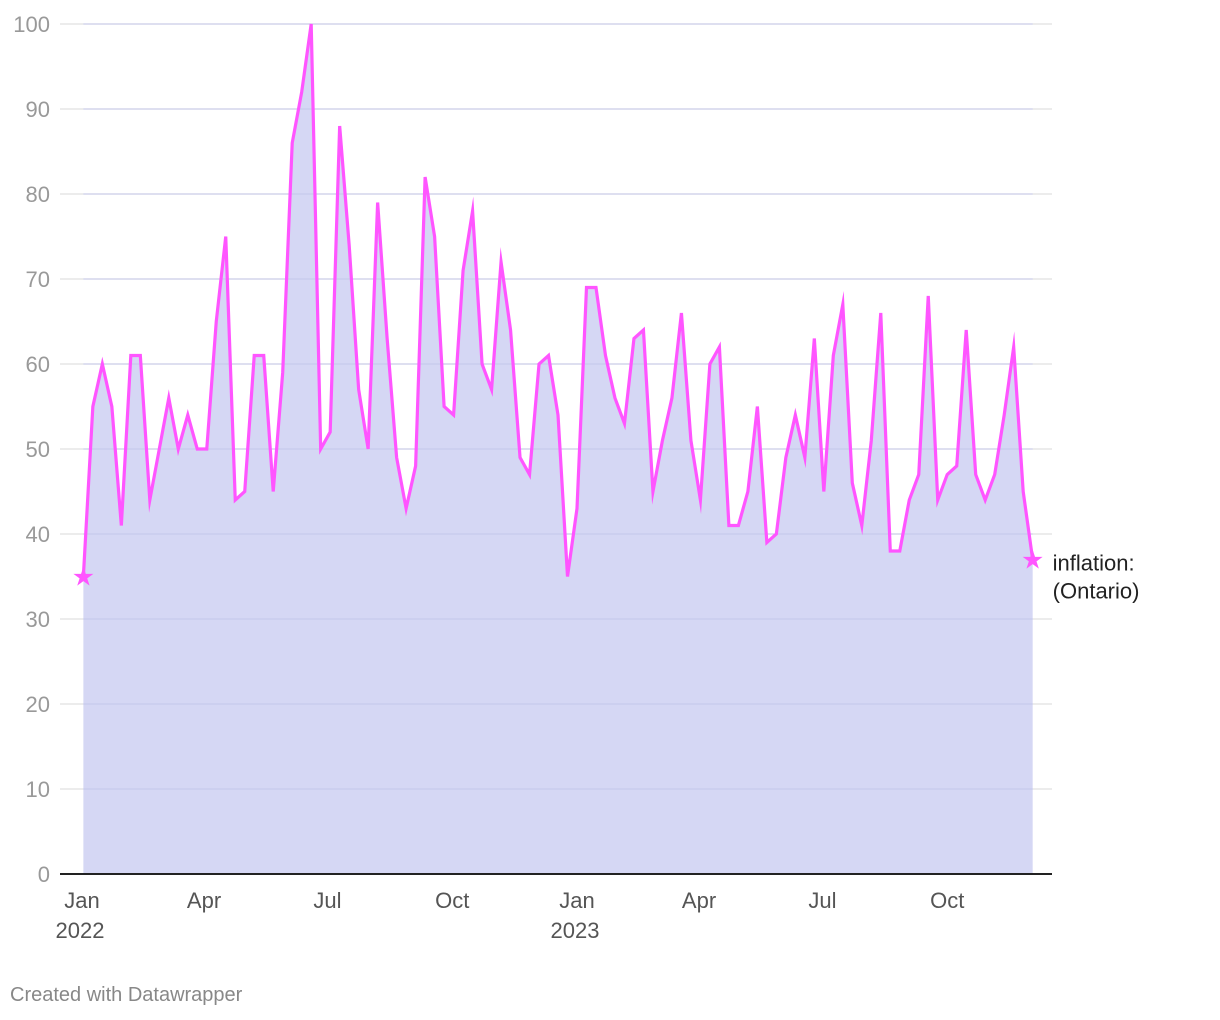  I want to click on series-label: inflation: (Ontario), so click(1096, 577).